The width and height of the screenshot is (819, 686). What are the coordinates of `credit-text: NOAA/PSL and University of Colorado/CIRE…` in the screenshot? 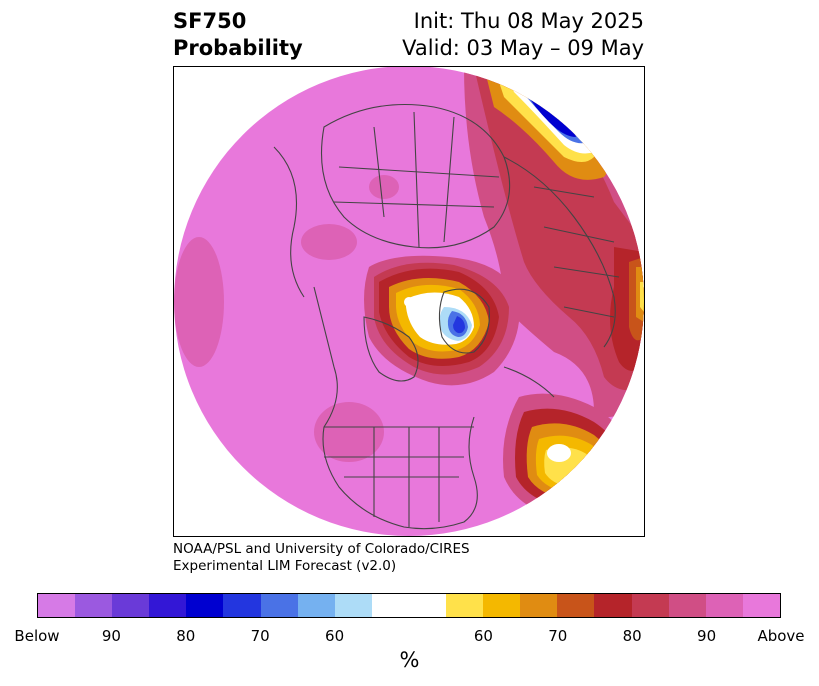 It's located at (321, 558).